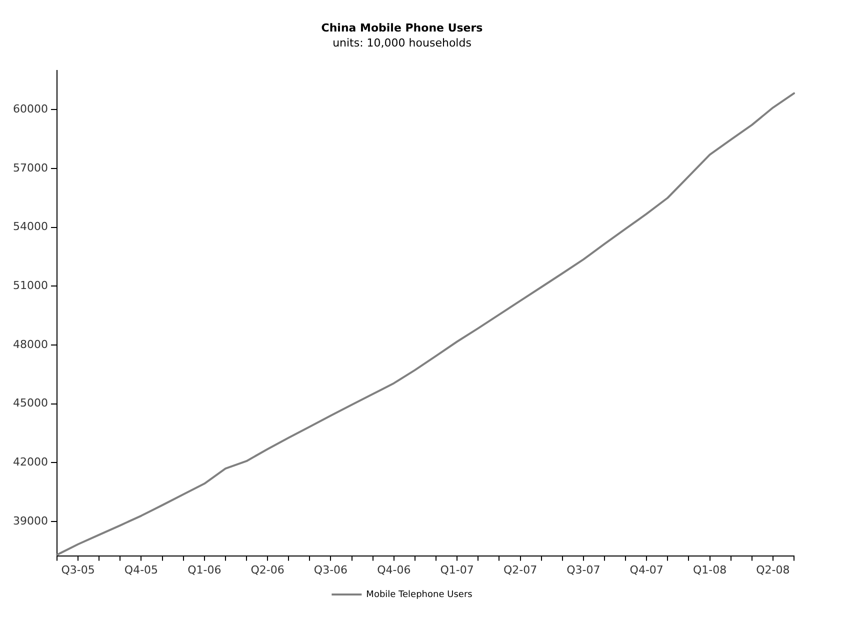 The image size is (849, 619). Describe the element at coordinates (30, 344) in the screenshot. I see `y-tick-label: 48000` at that location.